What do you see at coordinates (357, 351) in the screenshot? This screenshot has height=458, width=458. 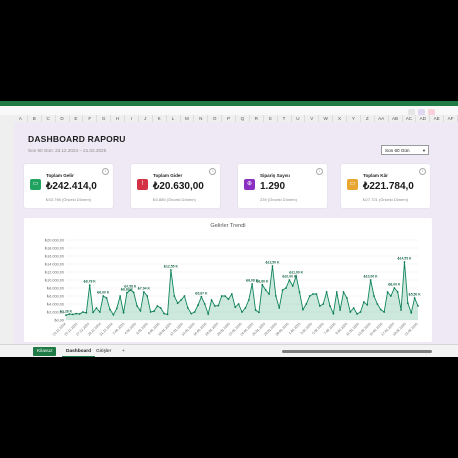 I see `horizontal-scrollbar` at bounding box center [357, 351].